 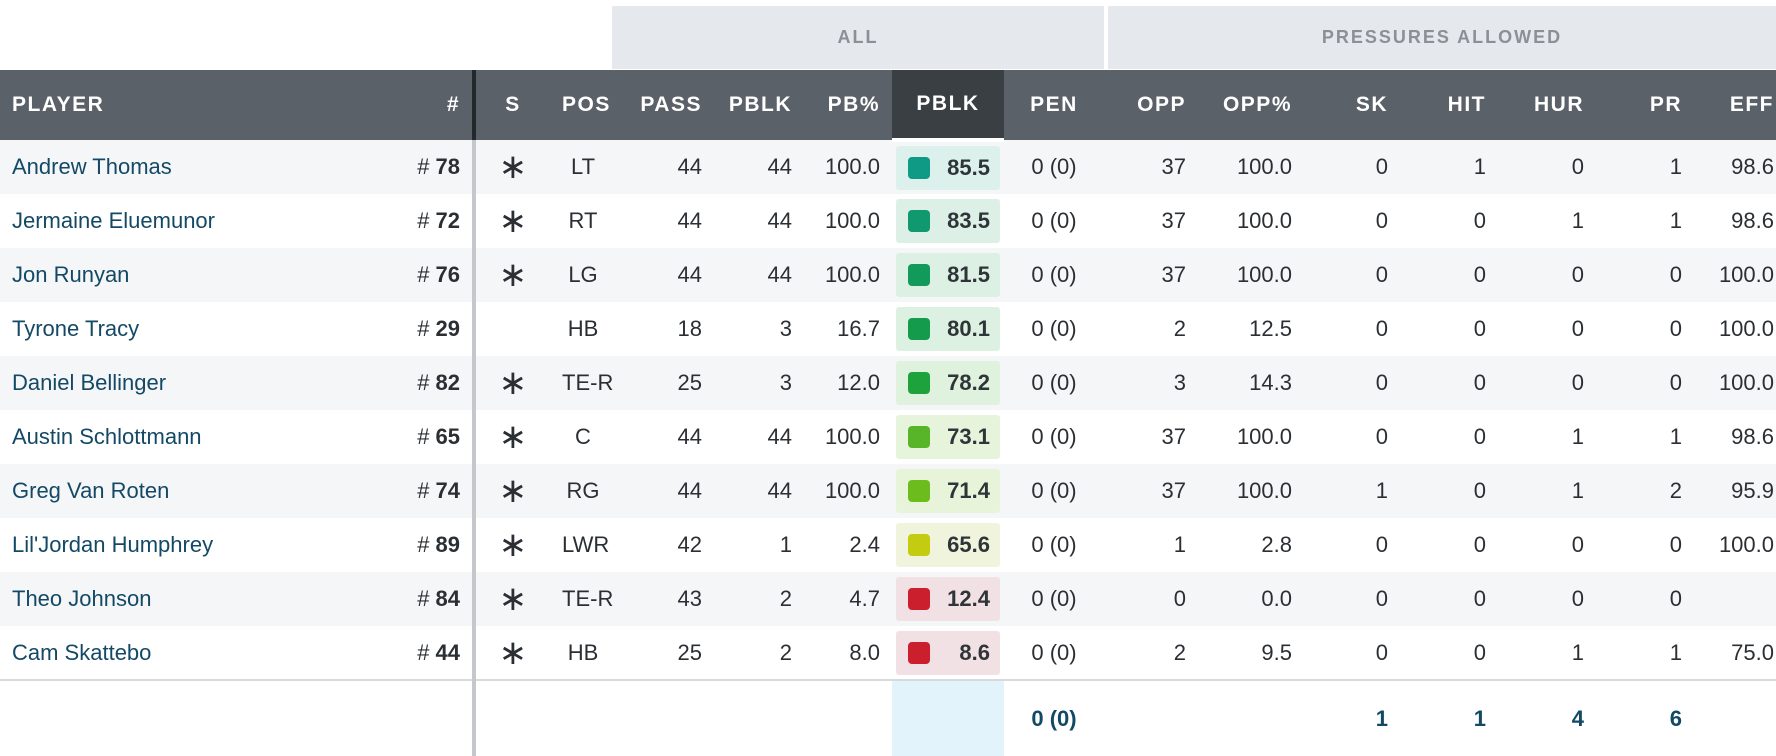 What do you see at coordinates (1735, 653) in the screenshot?
I see `efficiency: 75.0` at bounding box center [1735, 653].